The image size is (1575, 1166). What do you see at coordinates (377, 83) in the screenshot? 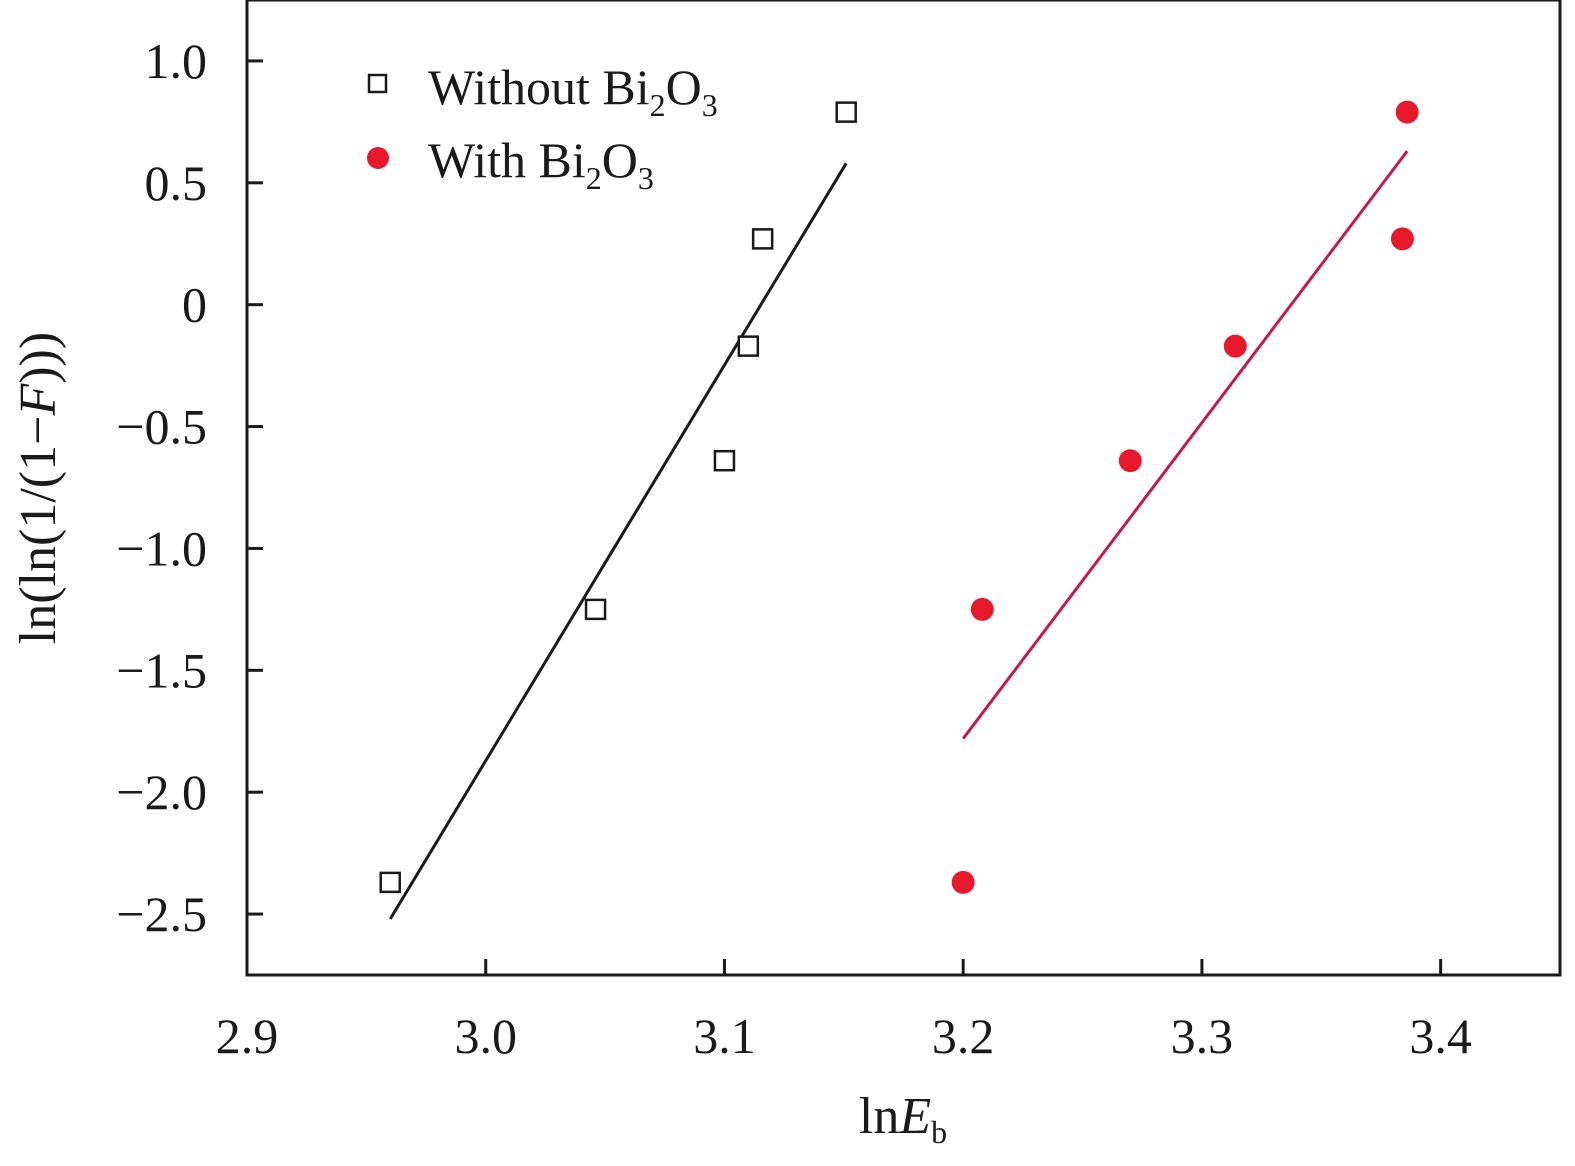
I see `legend-marker-without` at bounding box center [377, 83].